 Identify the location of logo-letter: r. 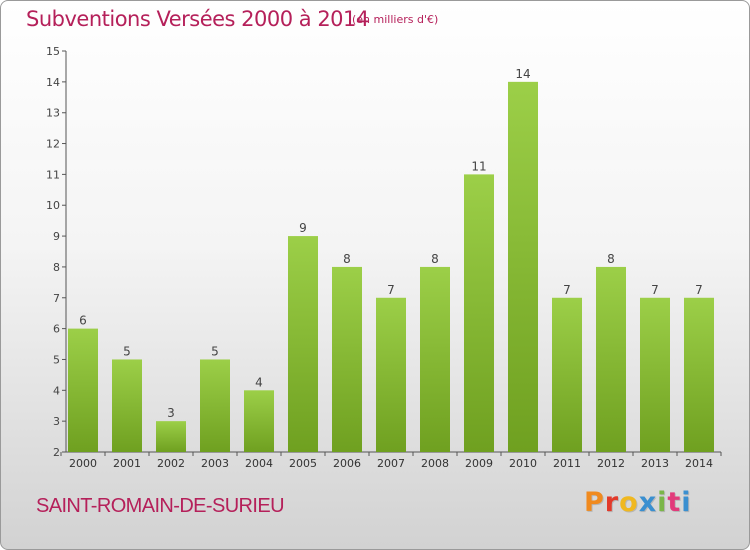
(612, 502).